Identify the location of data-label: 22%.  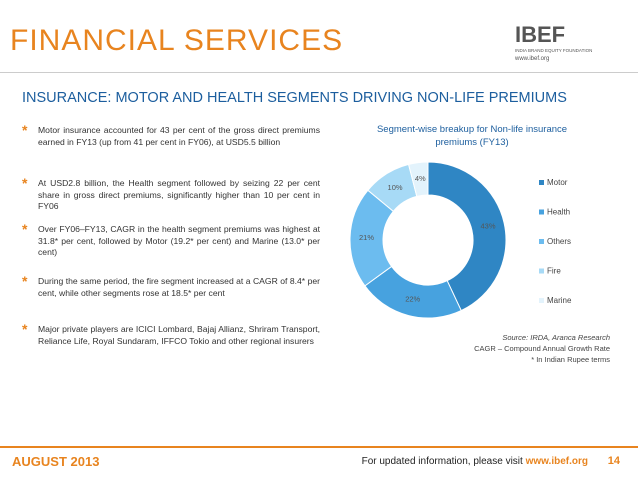
(412, 299).